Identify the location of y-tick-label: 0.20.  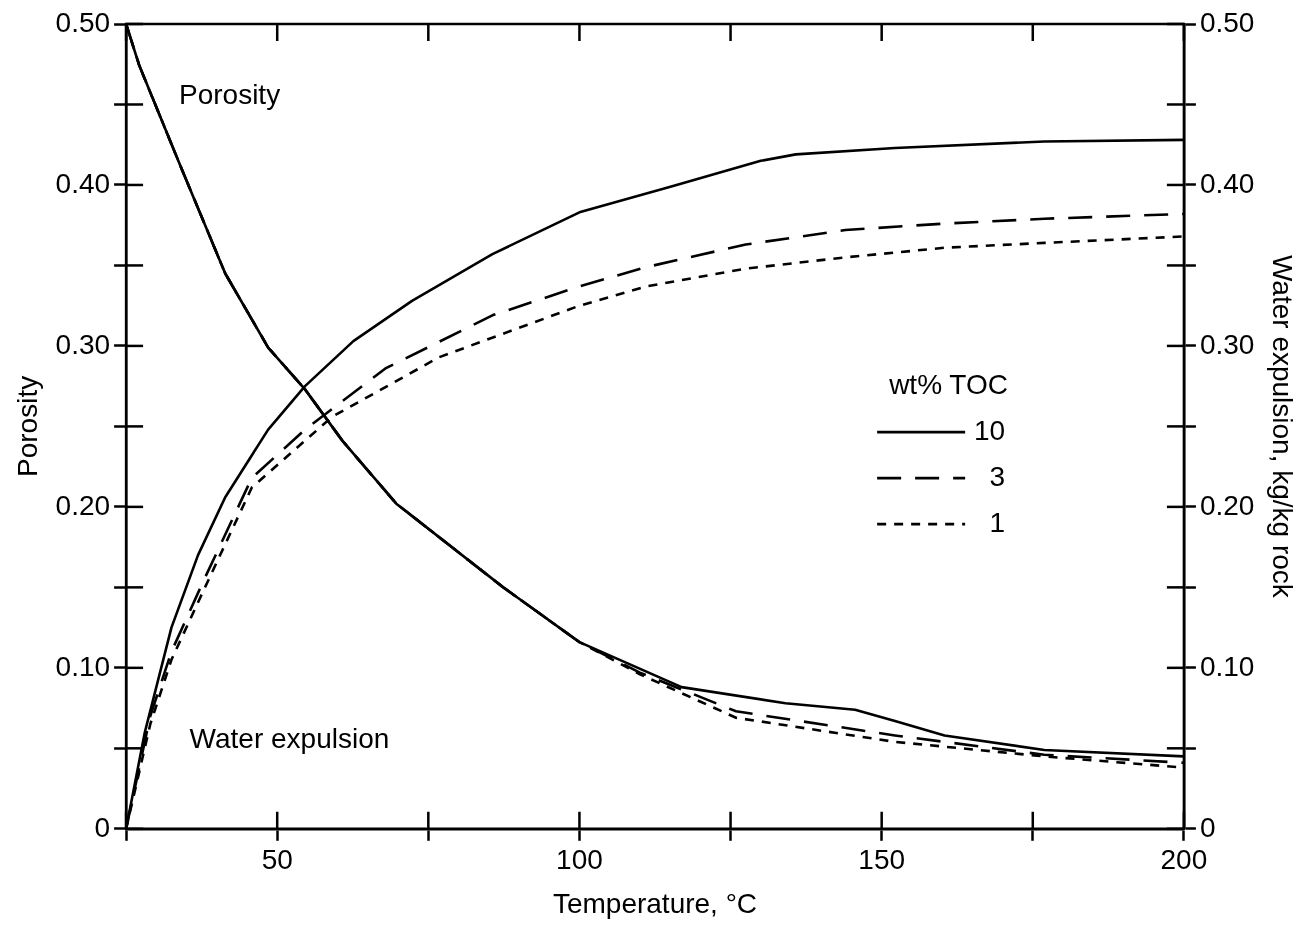
(83, 505).